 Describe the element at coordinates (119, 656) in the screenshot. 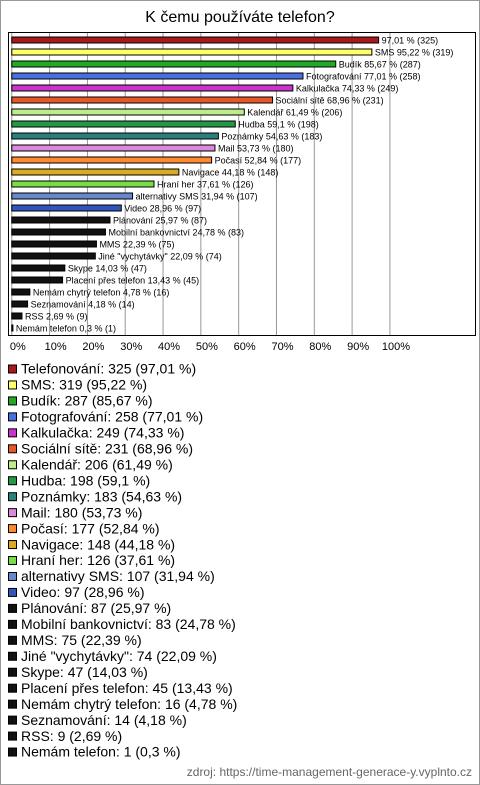

I see `legend-label: Jiné "vychytávky": 74 (22,09 %)` at that location.